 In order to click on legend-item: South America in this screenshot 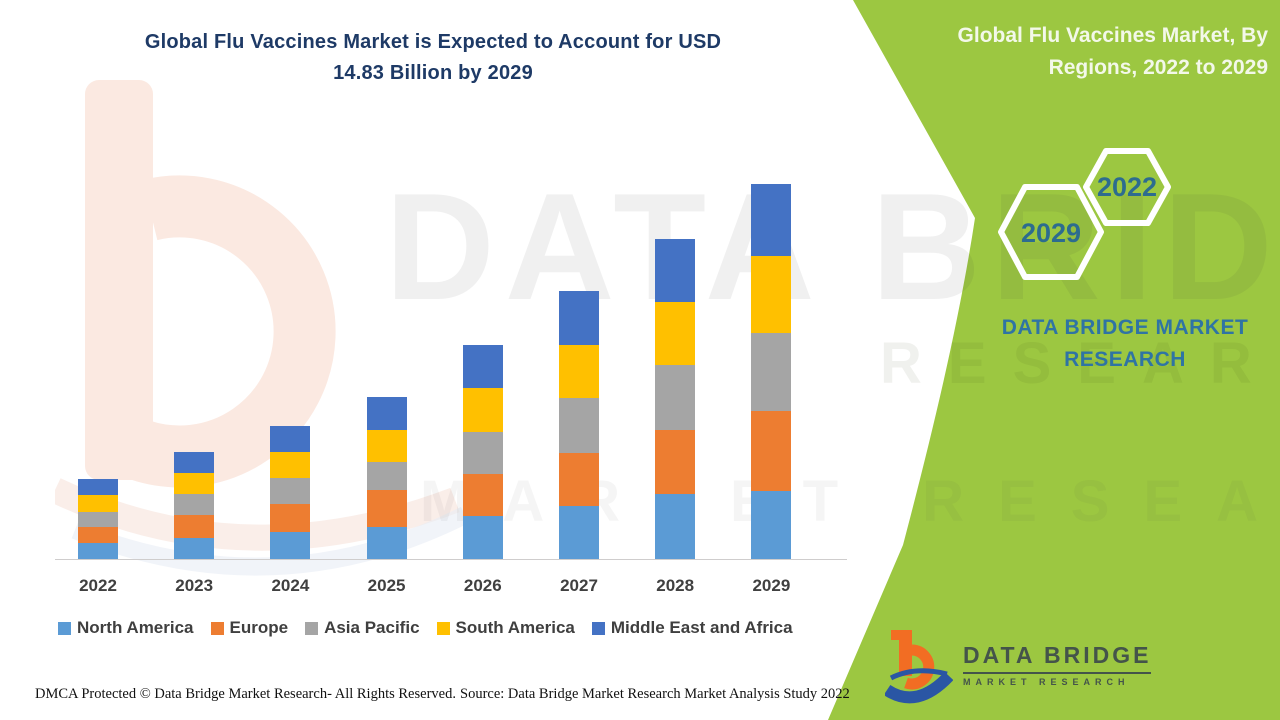, I will do `click(505, 628)`.